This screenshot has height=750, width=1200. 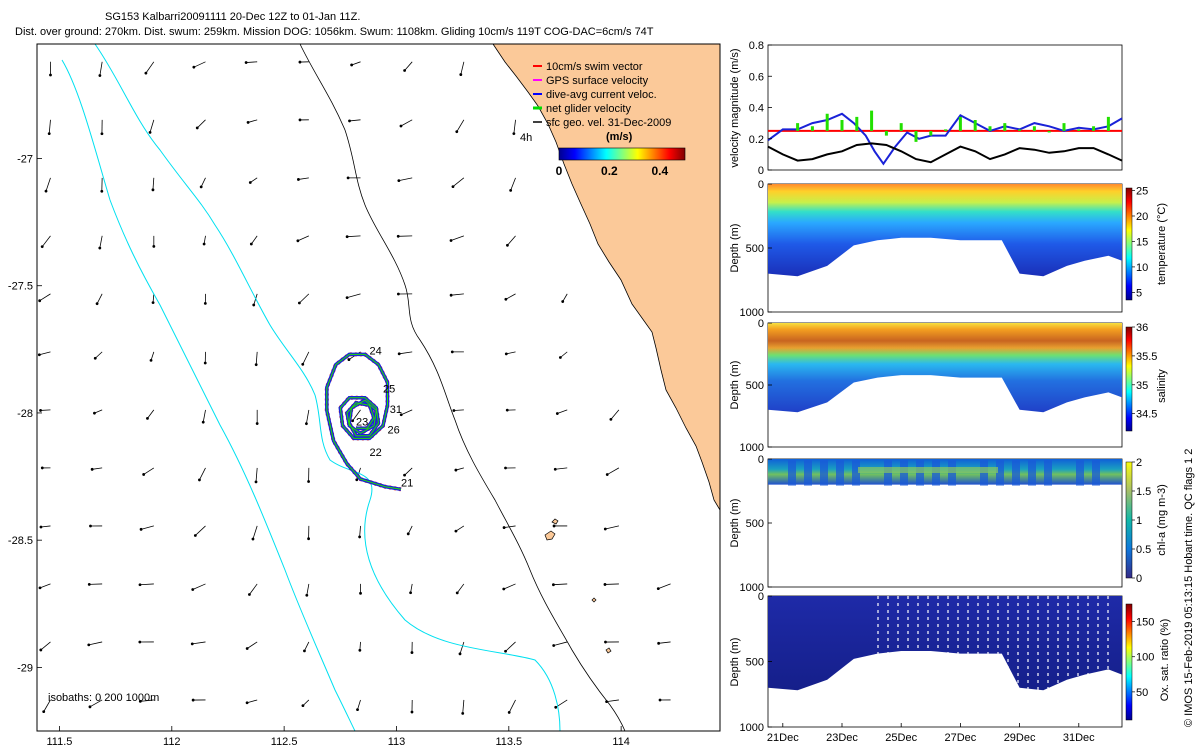 What do you see at coordinates (376, 453) in the screenshot?
I see `day-label: 22` at bounding box center [376, 453].